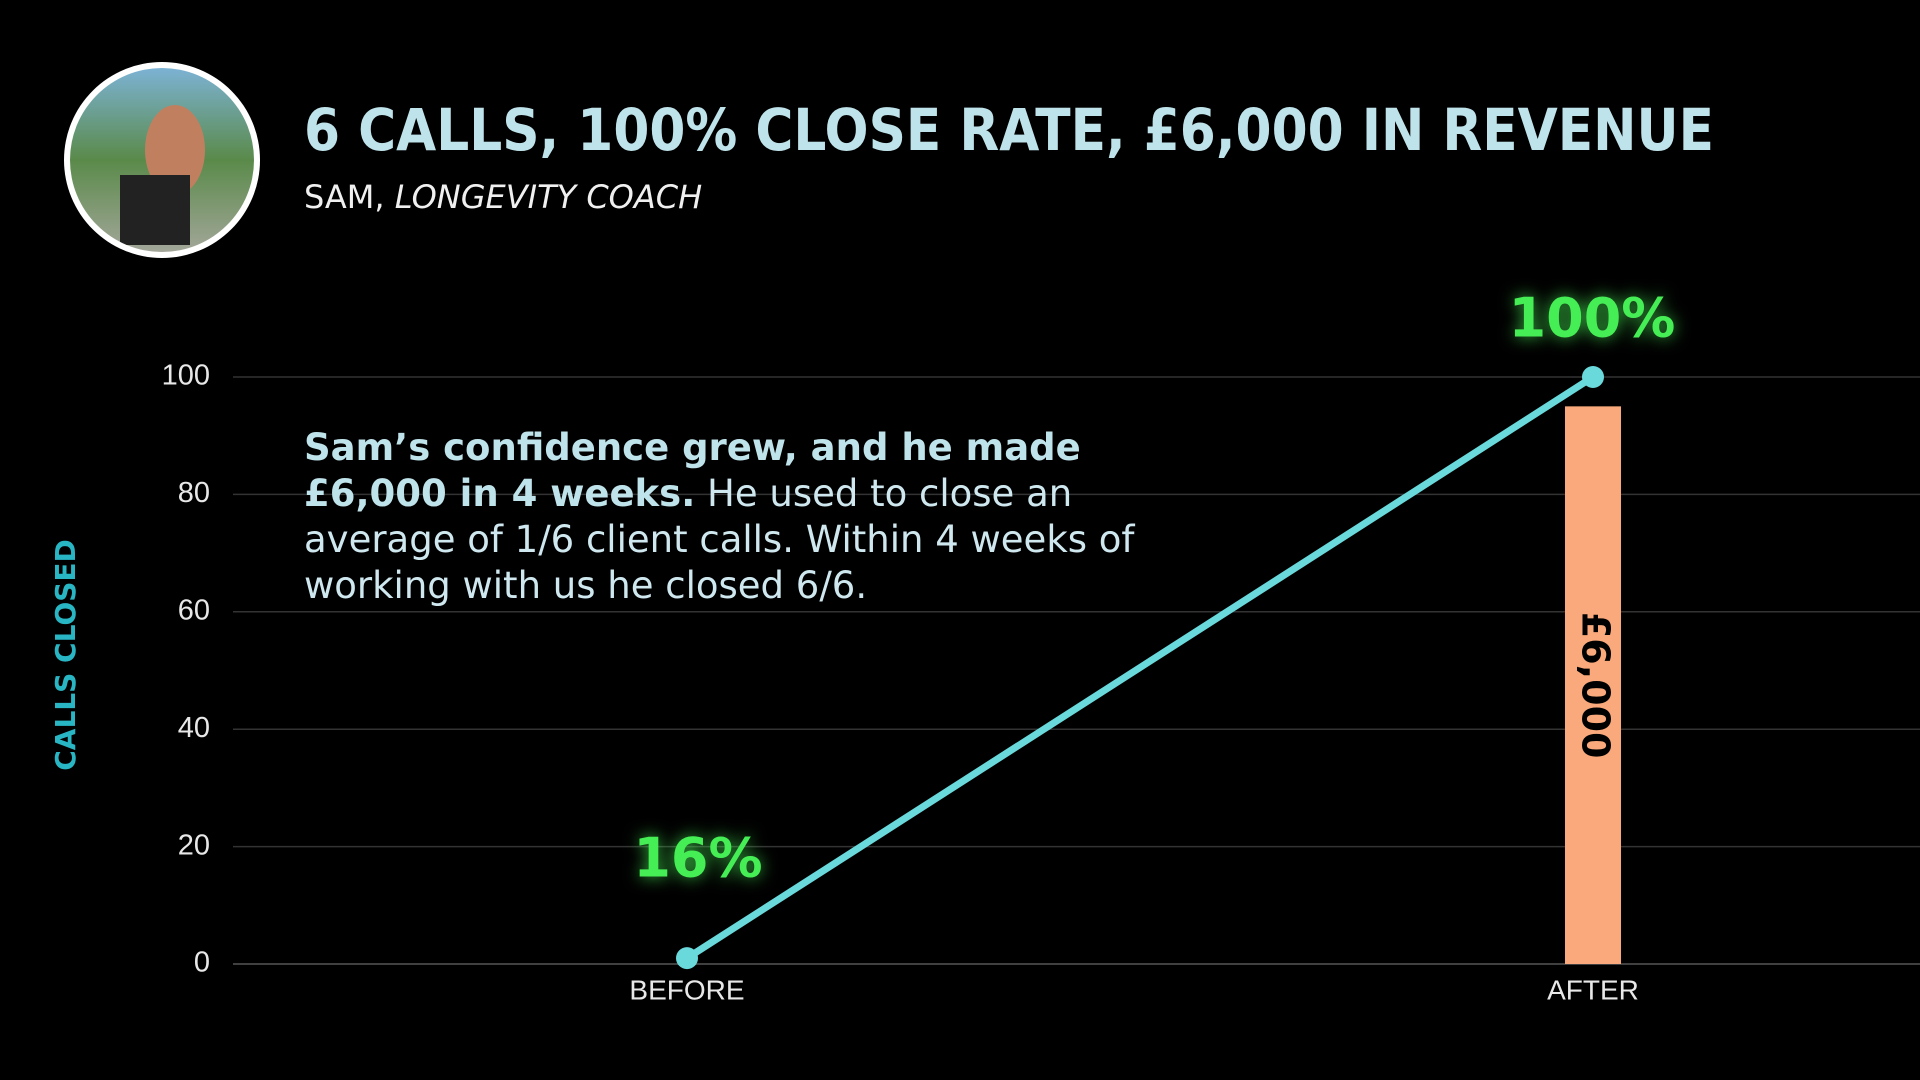 The image size is (1920, 1080). I want to click on y-tick-label: 60, so click(194, 610).